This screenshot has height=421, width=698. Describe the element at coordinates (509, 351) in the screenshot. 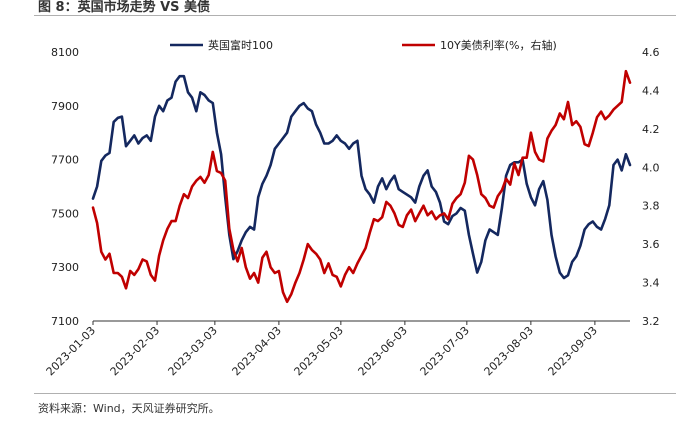

I see `x-tick-label: 2023-08-03` at that location.